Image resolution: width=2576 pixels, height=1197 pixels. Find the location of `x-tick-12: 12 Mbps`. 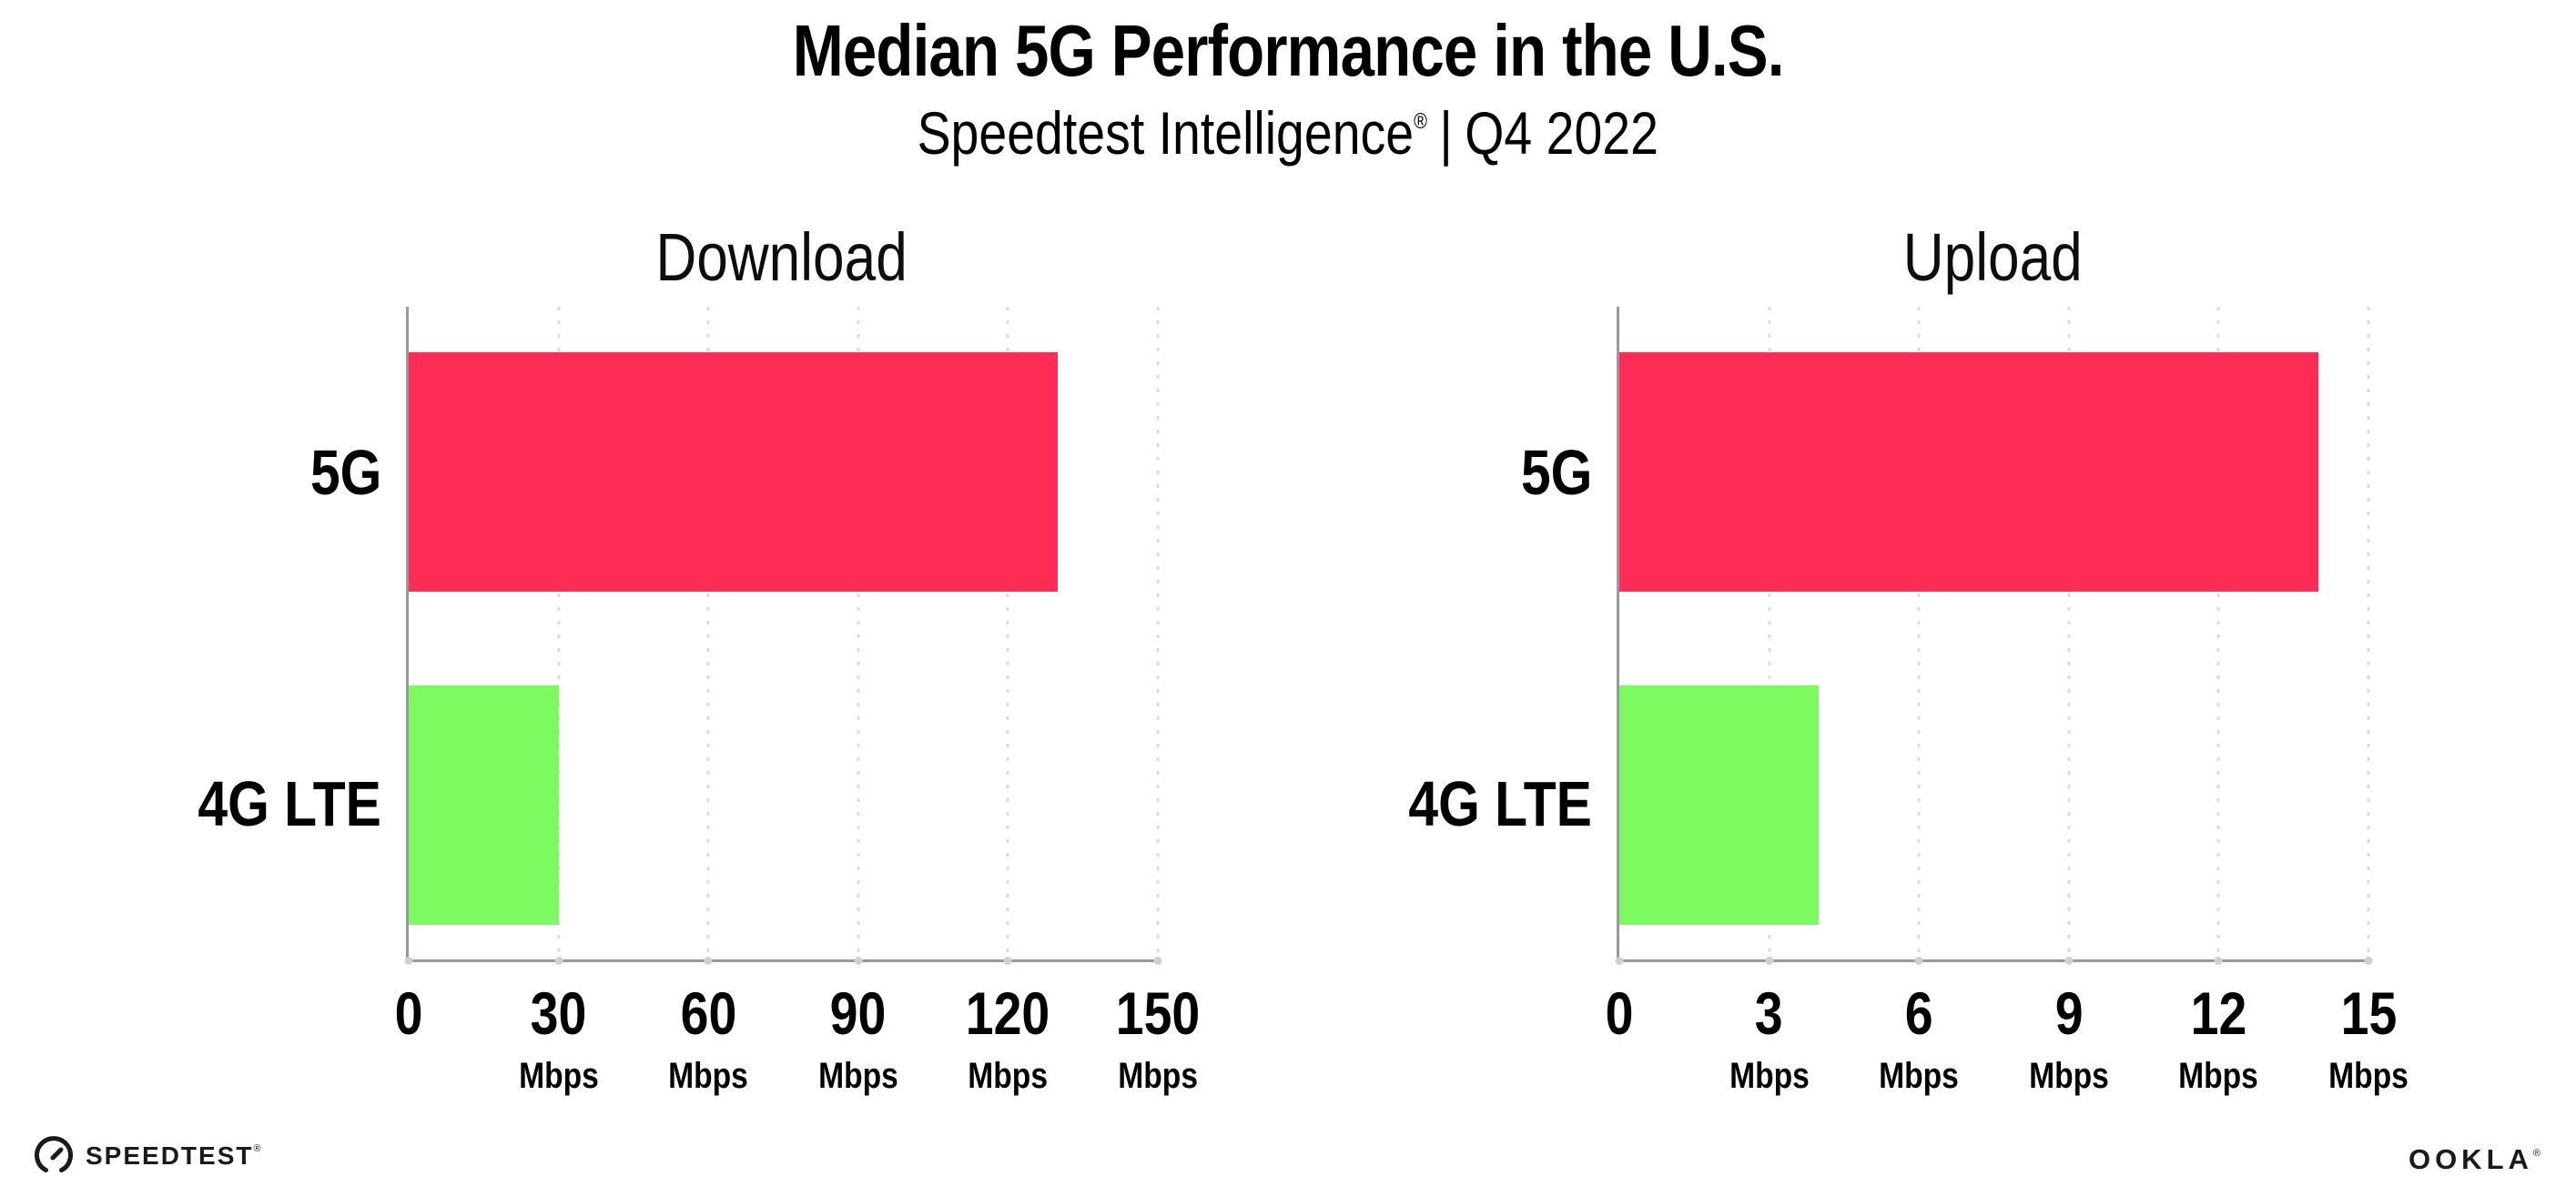

x-tick-12: 12 Mbps is located at coordinates (2218, 1038).